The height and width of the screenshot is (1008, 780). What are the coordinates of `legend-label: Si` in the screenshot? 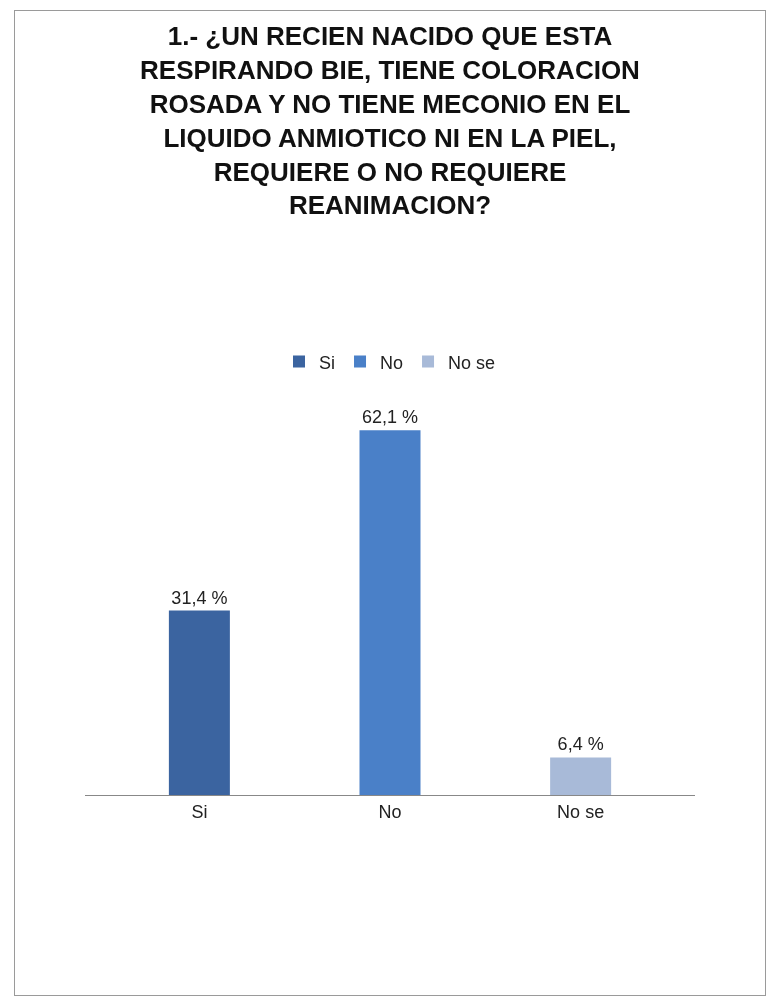 It's located at (327, 362).